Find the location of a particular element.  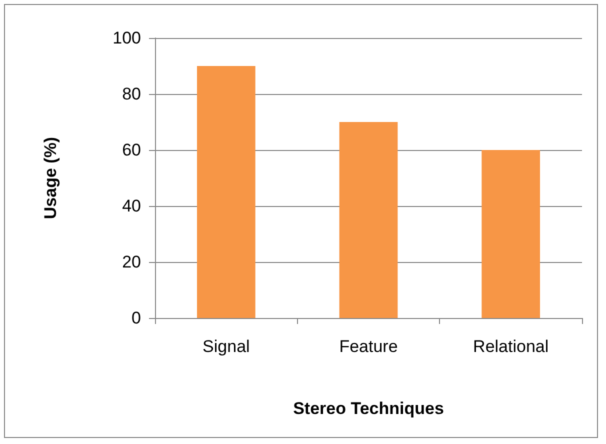

y-tick-label: 60 is located at coordinates (131, 150).